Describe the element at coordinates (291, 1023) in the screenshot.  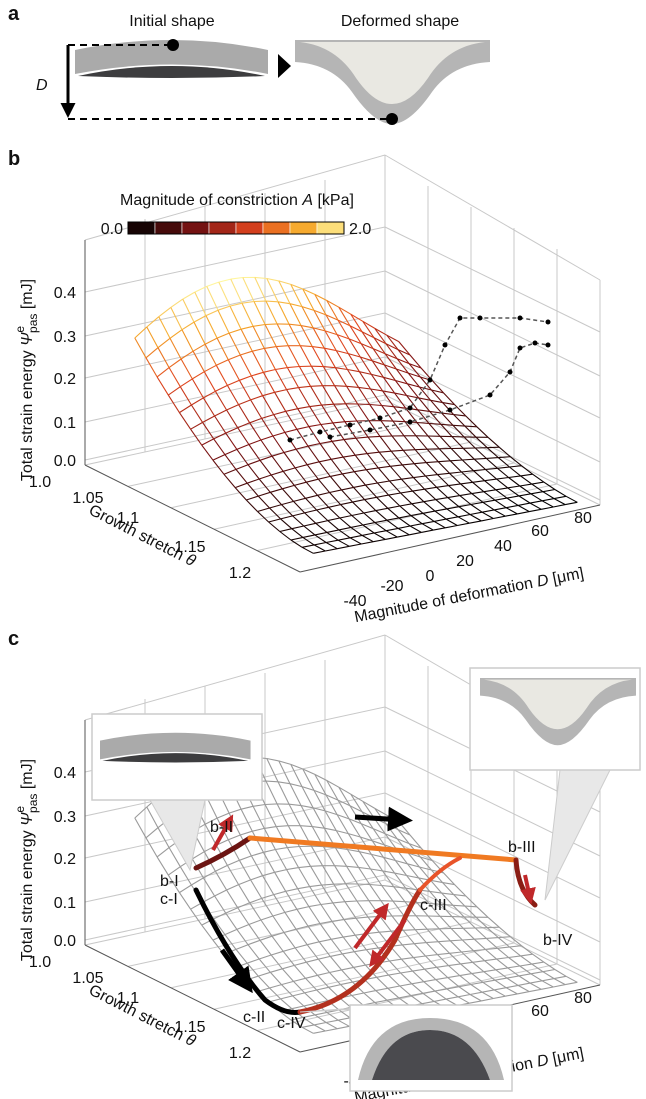
I see `annotation: c-IV` at that location.